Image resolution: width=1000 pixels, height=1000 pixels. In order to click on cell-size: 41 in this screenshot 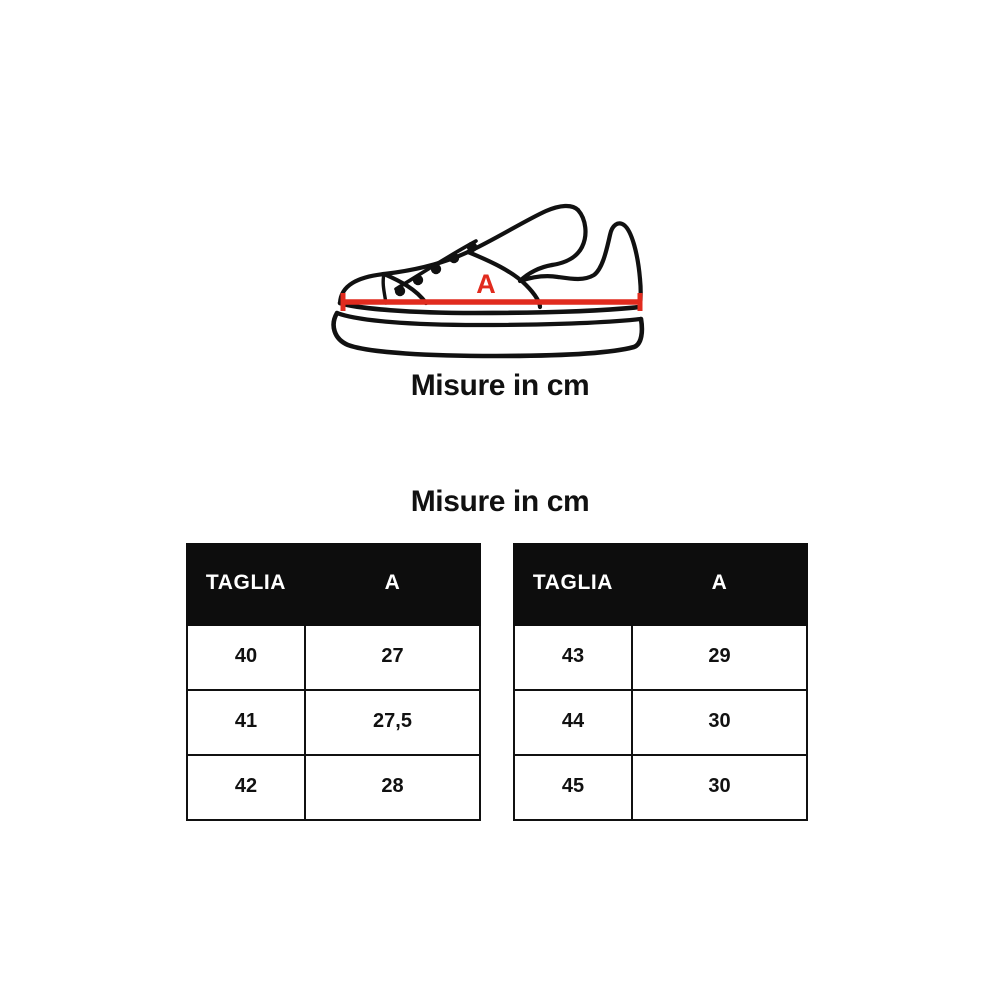, I will do `click(246, 722)`.